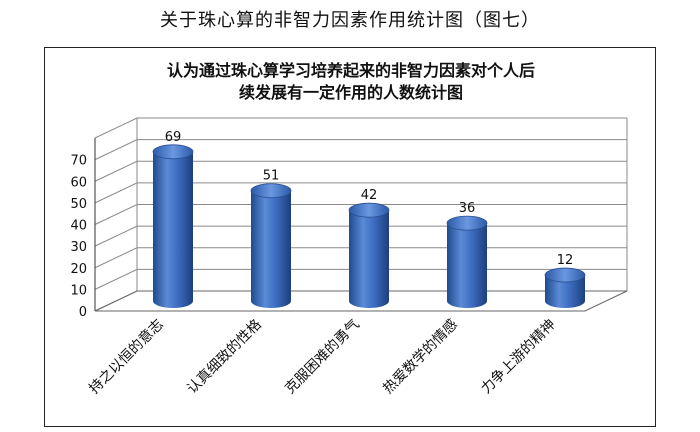 The width and height of the screenshot is (700, 432). What do you see at coordinates (78, 269) in the screenshot?
I see `y-tick-label: 20` at bounding box center [78, 269].